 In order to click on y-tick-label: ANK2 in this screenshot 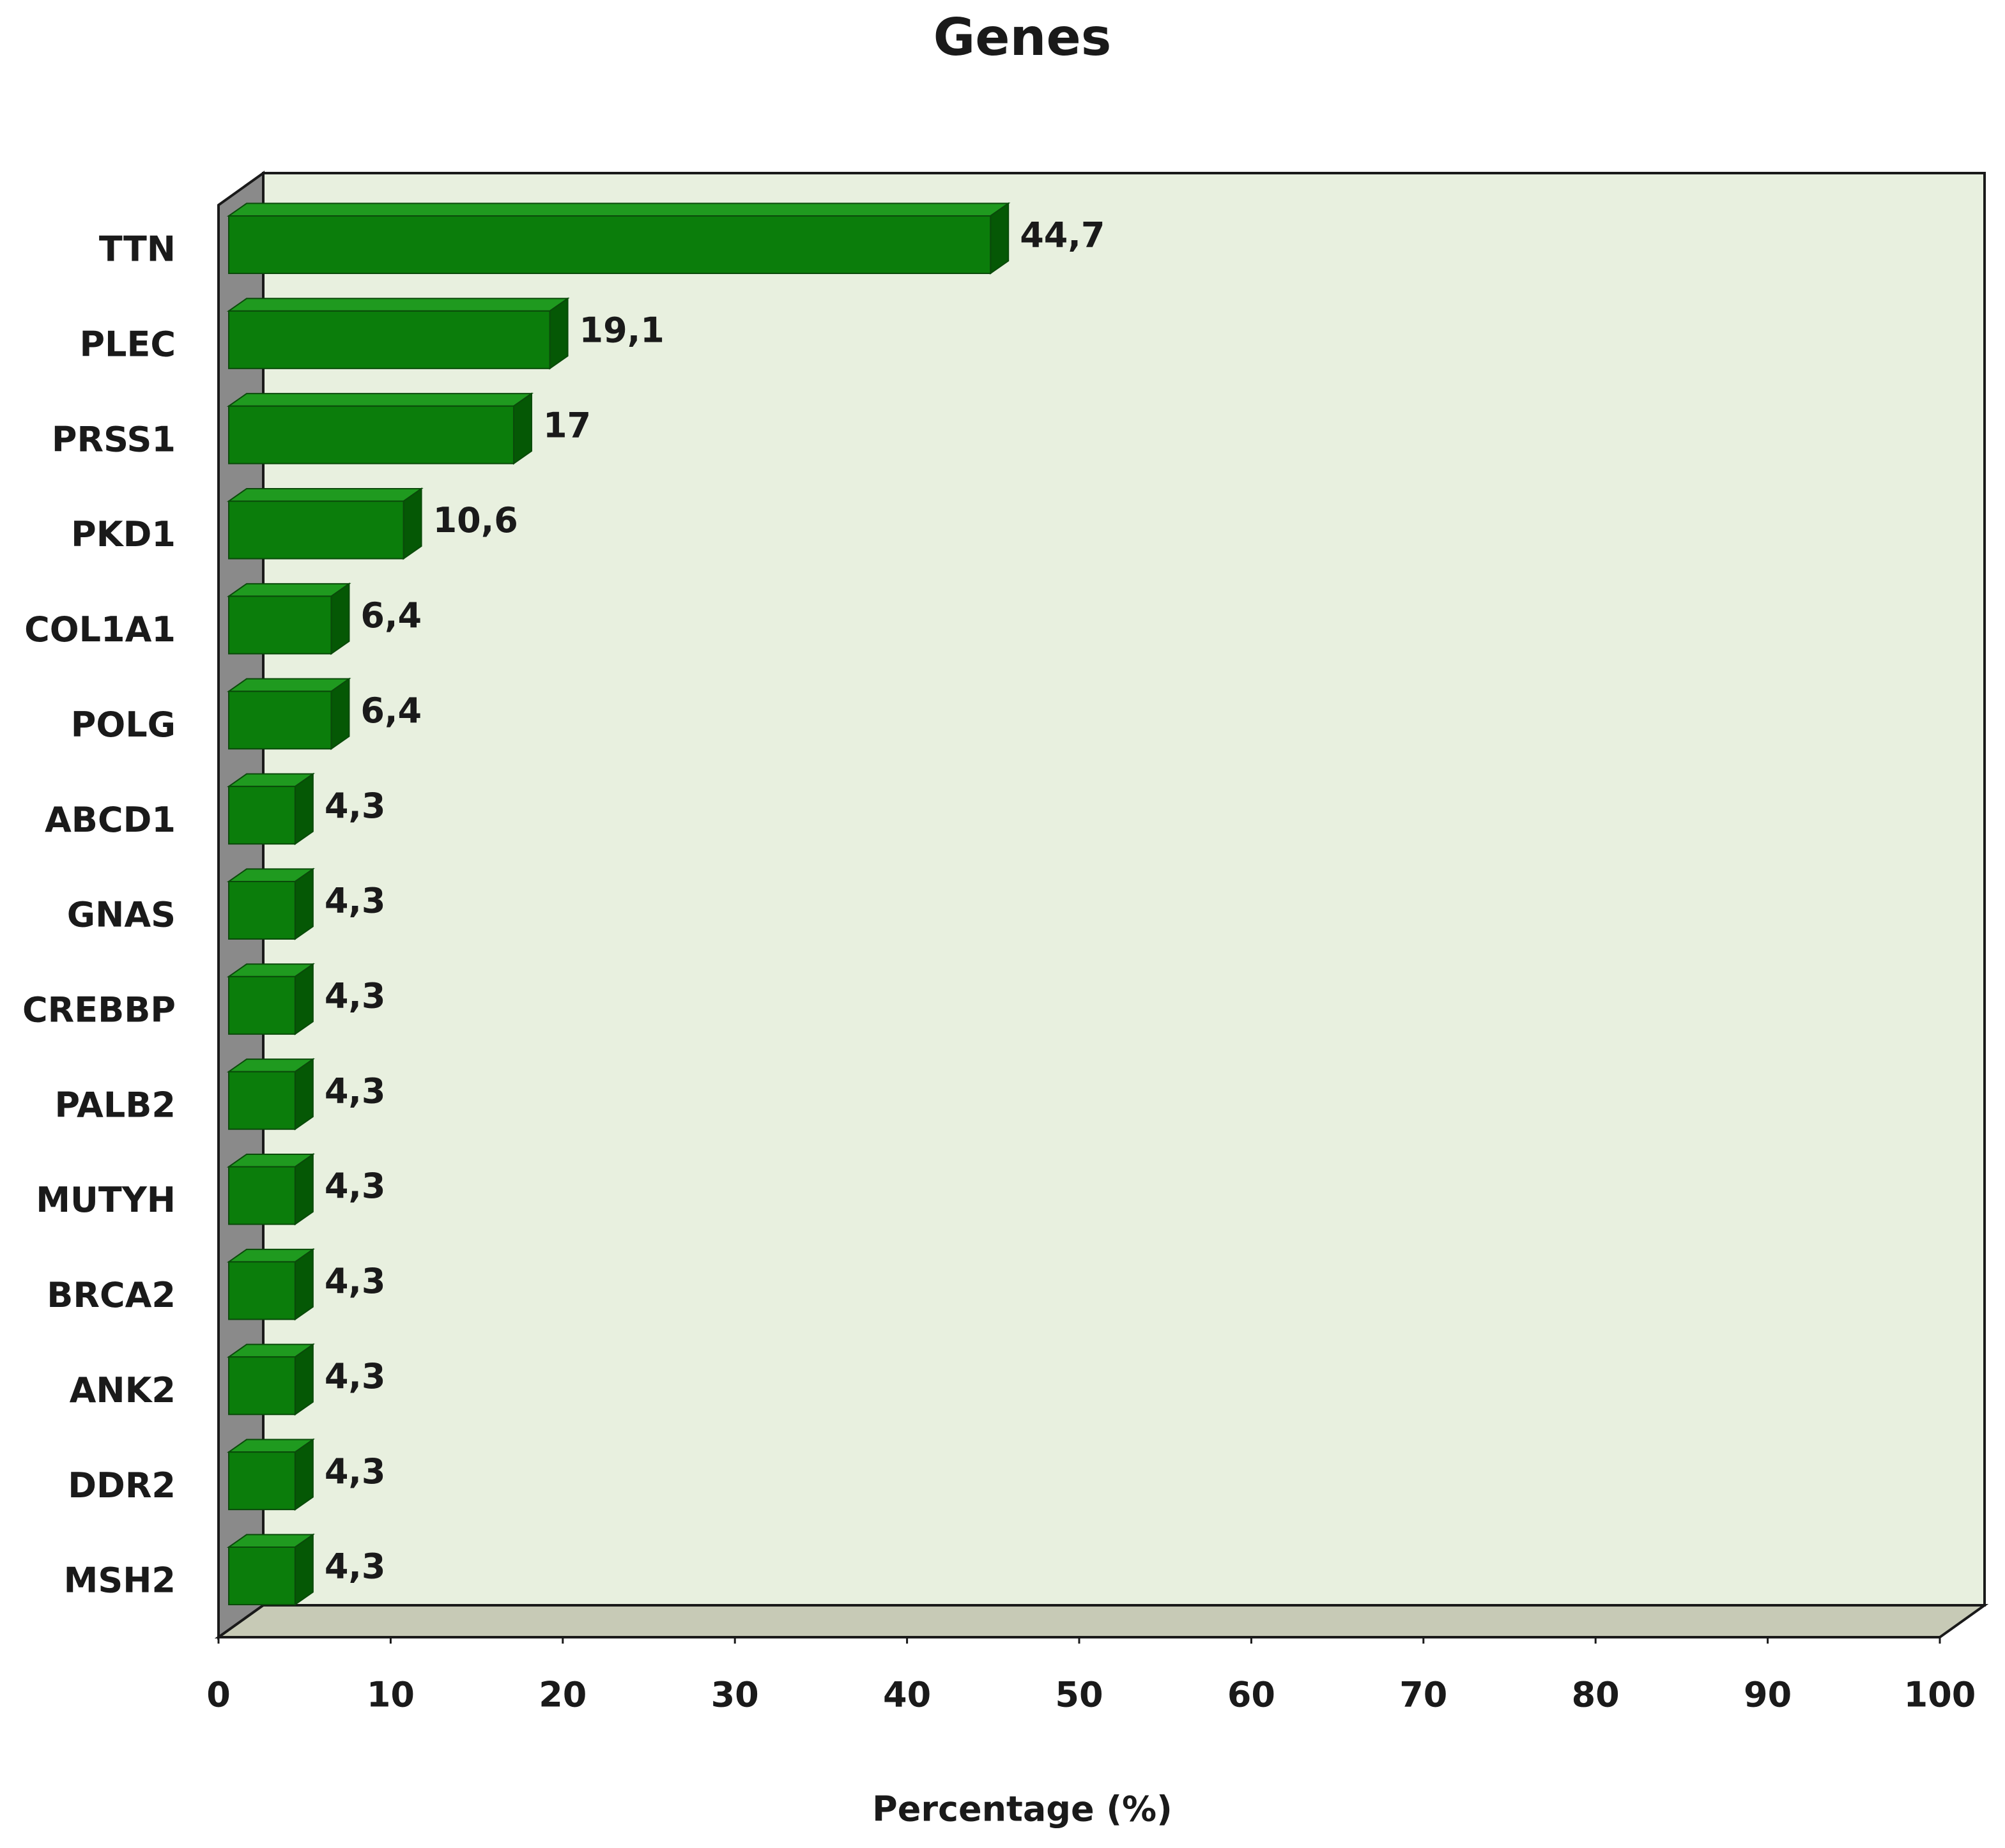, I will do `click(123, 1390)`.